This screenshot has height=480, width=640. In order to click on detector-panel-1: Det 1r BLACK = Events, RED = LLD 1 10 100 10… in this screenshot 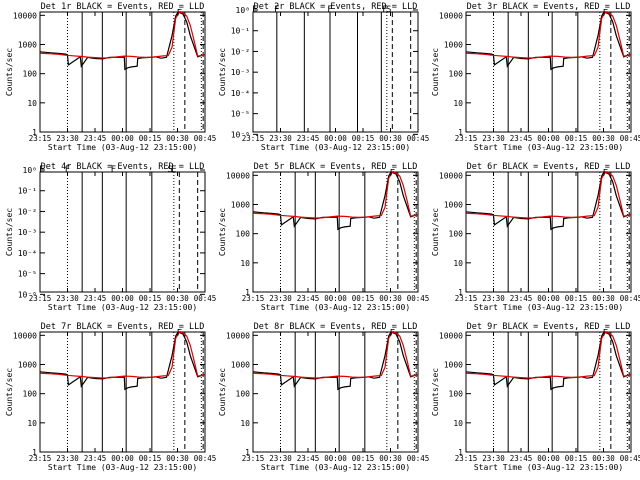, I will do `click(110, 77)`.